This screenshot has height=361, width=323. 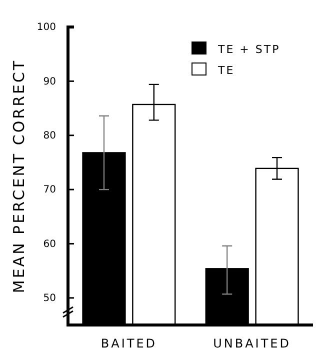 What do you see at coordinates (49, 82) in the screenshot?
I see `y-tick-label: 90` at bounding box center [49, 82].